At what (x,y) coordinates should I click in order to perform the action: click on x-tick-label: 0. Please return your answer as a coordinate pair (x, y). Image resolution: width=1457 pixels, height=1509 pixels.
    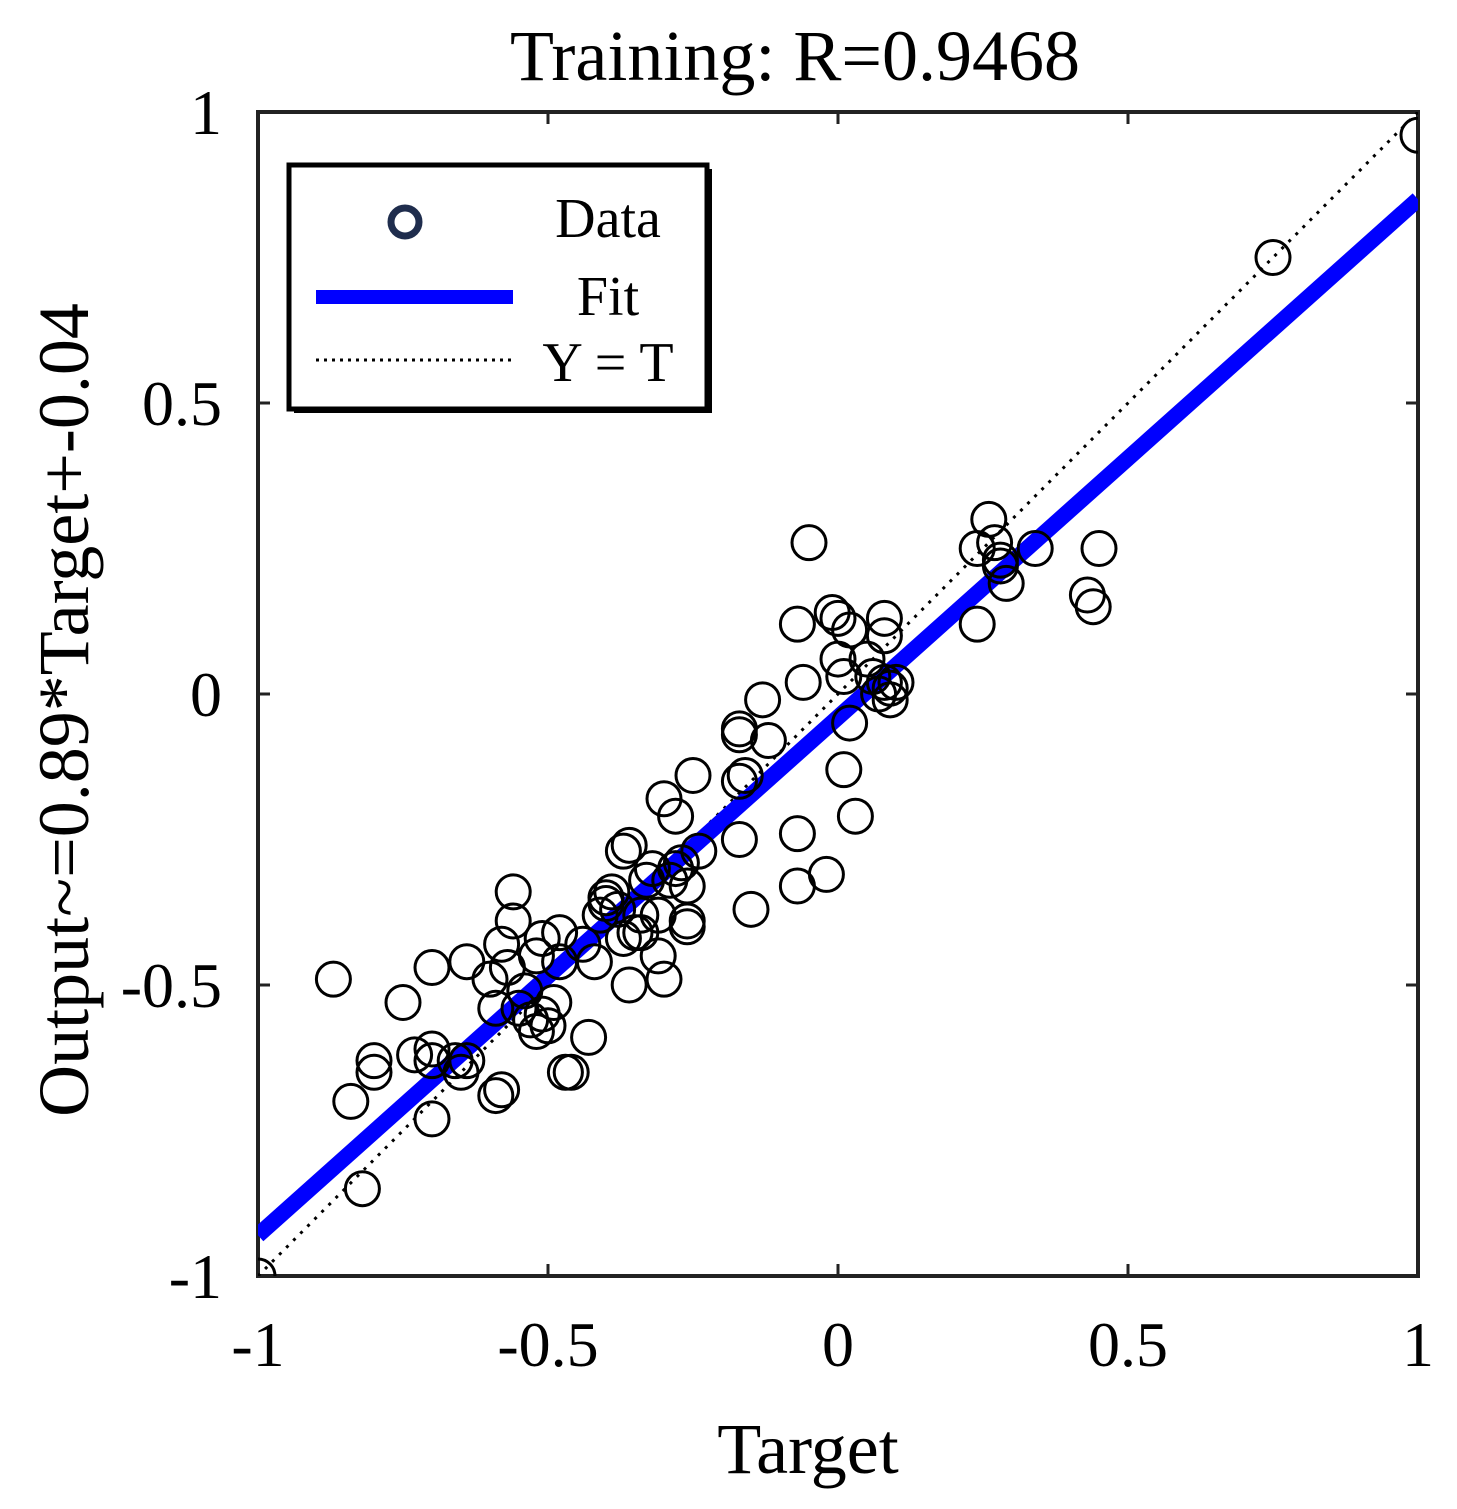
    Looking at the image, I should click on (838, 1344).